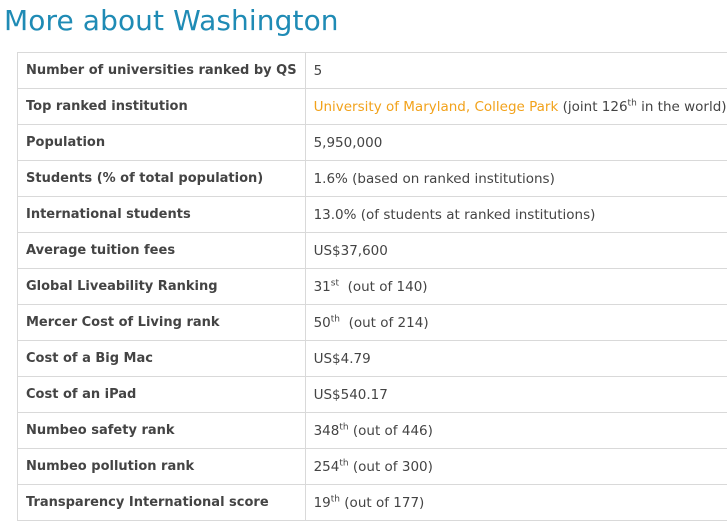 The image size is (727, 530). I want to click on row-label: Cost of an iPad, so click(161, 394).